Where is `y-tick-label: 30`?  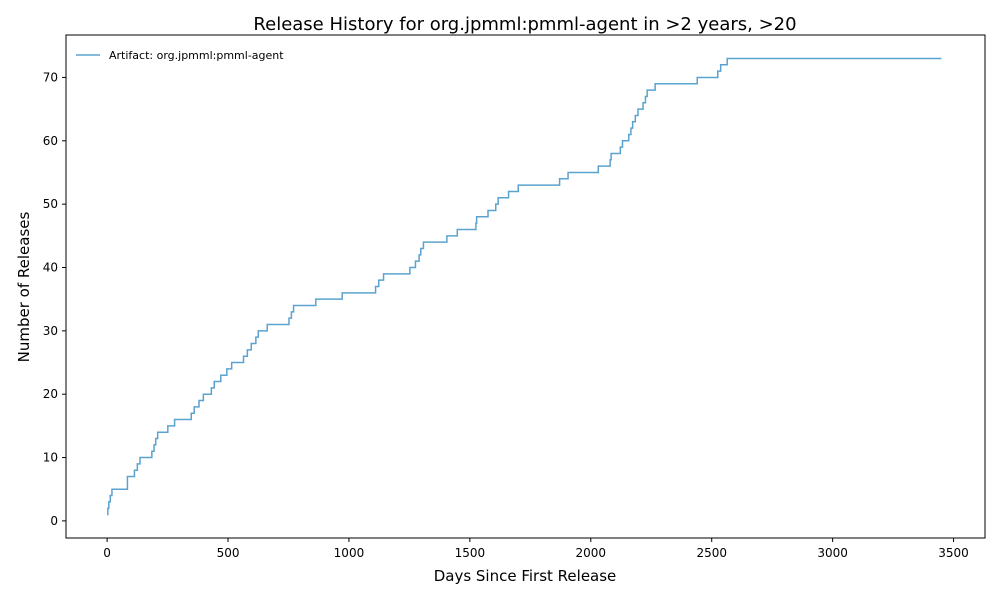 y-tick-label: 30 is located at coordinates (50, 331).